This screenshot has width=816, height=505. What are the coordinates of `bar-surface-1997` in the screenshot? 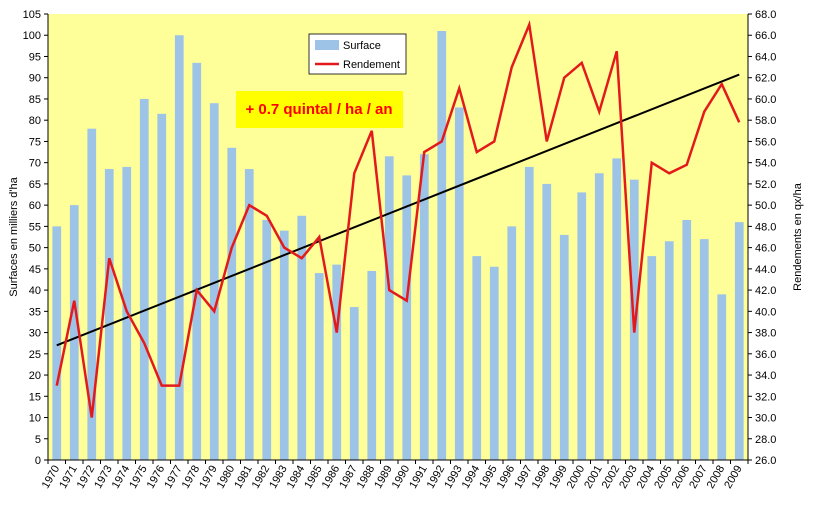 It's located at (529, 313).